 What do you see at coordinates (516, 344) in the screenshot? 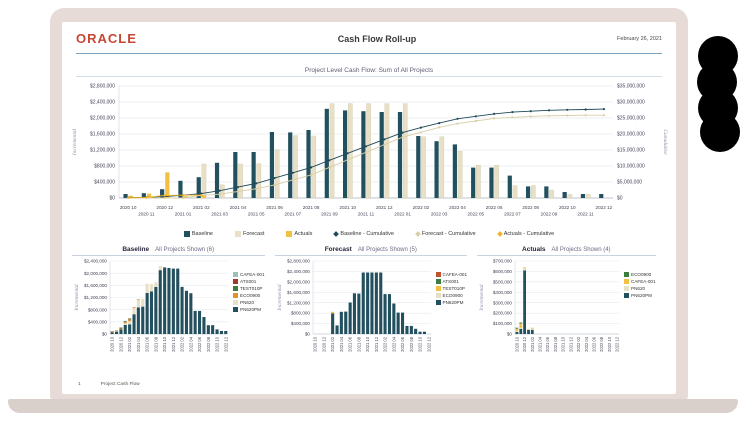
I see `svg-text: 2020 10` at bounding box center [516, 344].